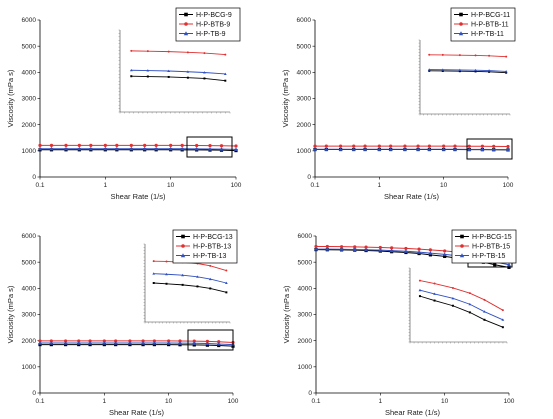  What do you see at coordinates (492, 237) in the screenshot?
I see `legend-entry-label: H-P-BCG-15` at bounding box center [492, 237].